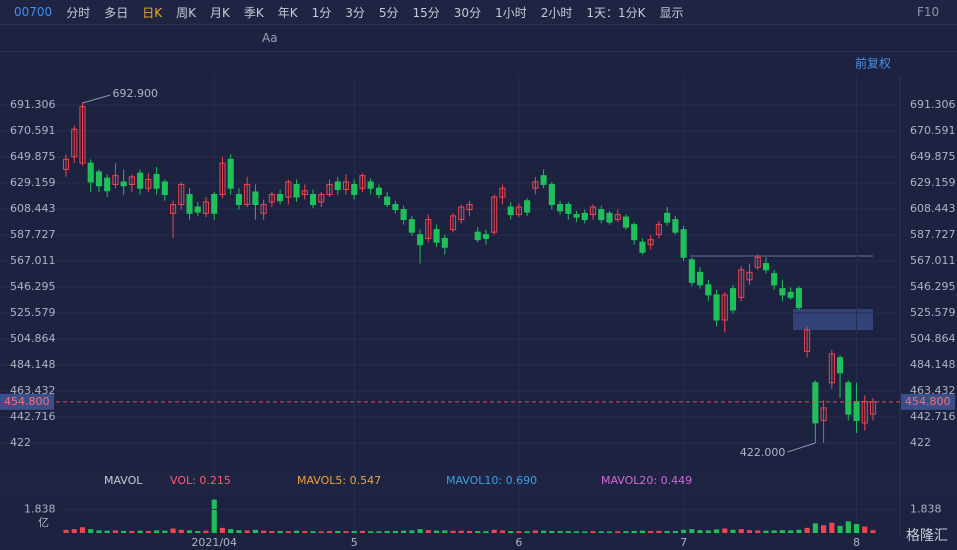 This screenshot has width=957, height=550. What do you see at coordinates (426, 12) in the screenshot?
I see `tab: 15分` at bounding box center [426, 12].